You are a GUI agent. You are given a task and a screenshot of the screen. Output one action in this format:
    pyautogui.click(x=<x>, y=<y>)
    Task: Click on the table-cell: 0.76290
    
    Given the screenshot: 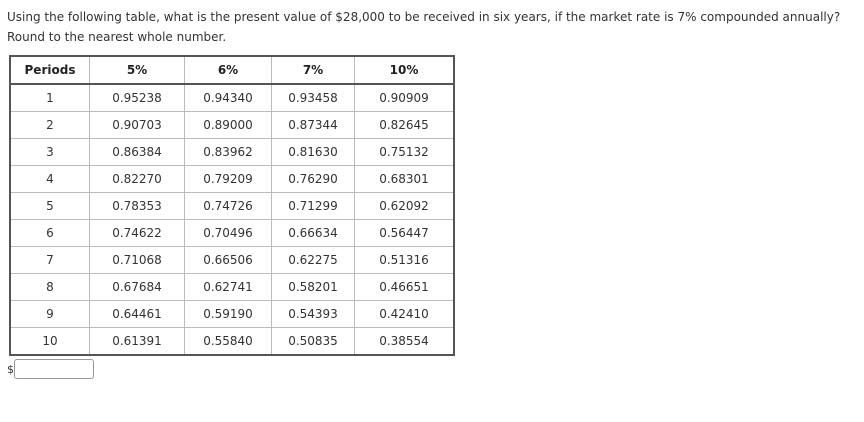 What is the action you would take?
    pyautogui.click(x=313, y=179)
    